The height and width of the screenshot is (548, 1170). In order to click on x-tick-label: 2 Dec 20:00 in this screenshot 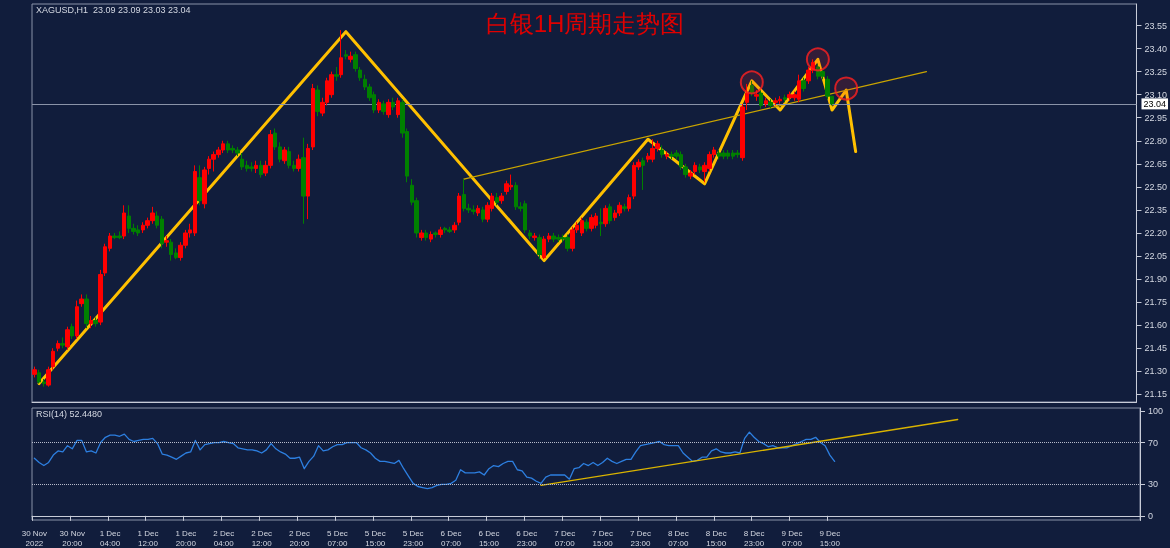, I will do `click(300, 538)`.